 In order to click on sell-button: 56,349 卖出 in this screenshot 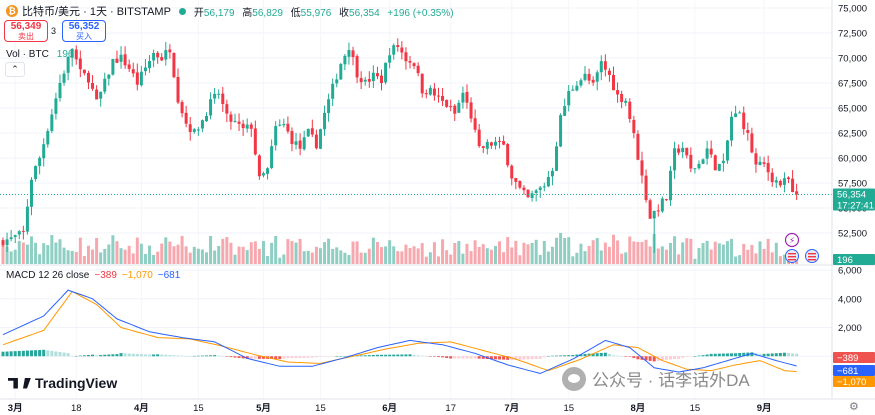, I will do `click(26, 31)`.